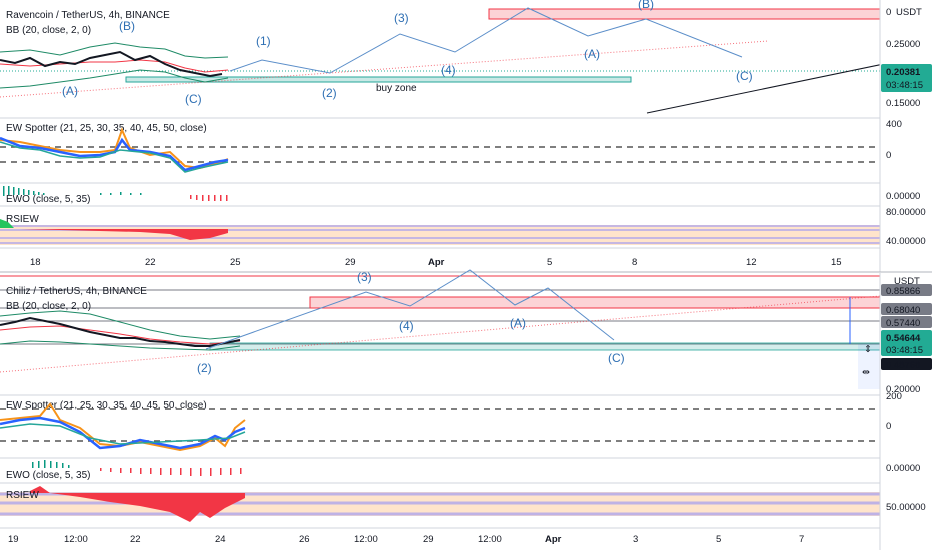 This screenshot has width=932, height=550. Describe the element at coordinates (595, 302) in the screenshot. I see `bottom-supply-zone` at that location.